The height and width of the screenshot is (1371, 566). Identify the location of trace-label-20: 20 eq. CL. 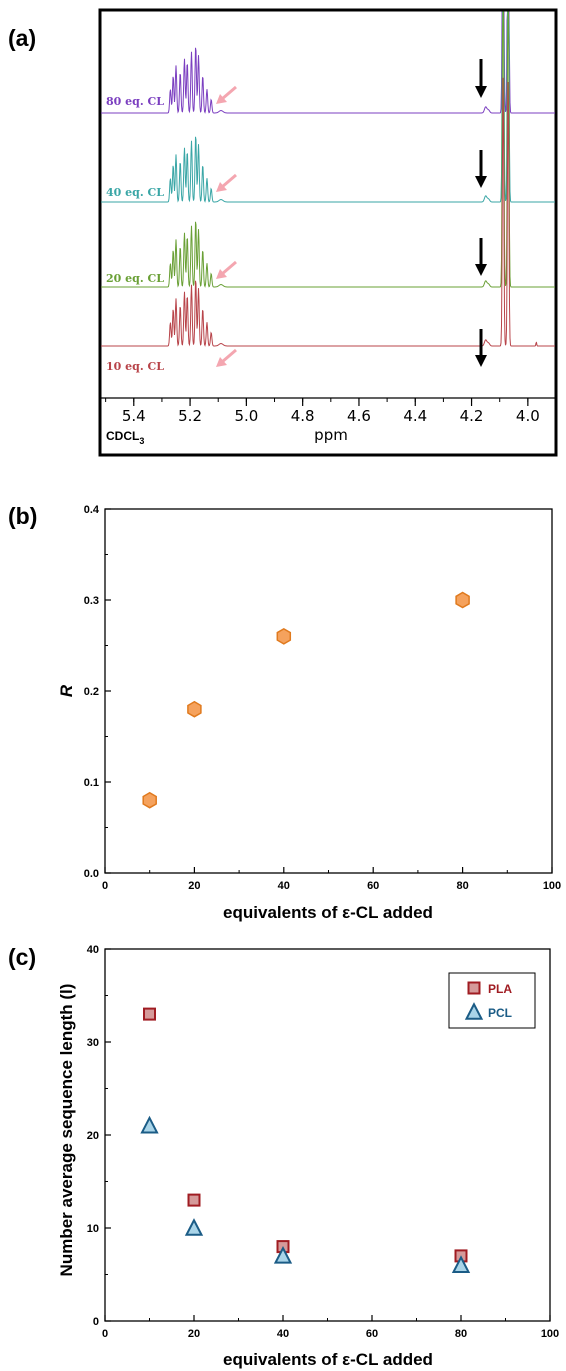
(135, 278).